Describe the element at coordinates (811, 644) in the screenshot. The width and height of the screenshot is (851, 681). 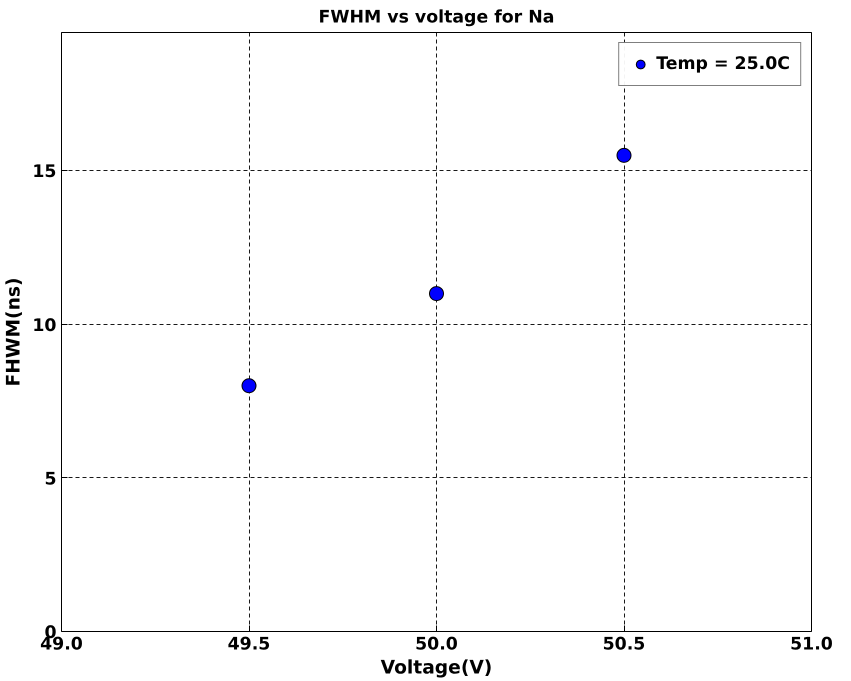
I see `x-tick-label: 51.0` at that location.